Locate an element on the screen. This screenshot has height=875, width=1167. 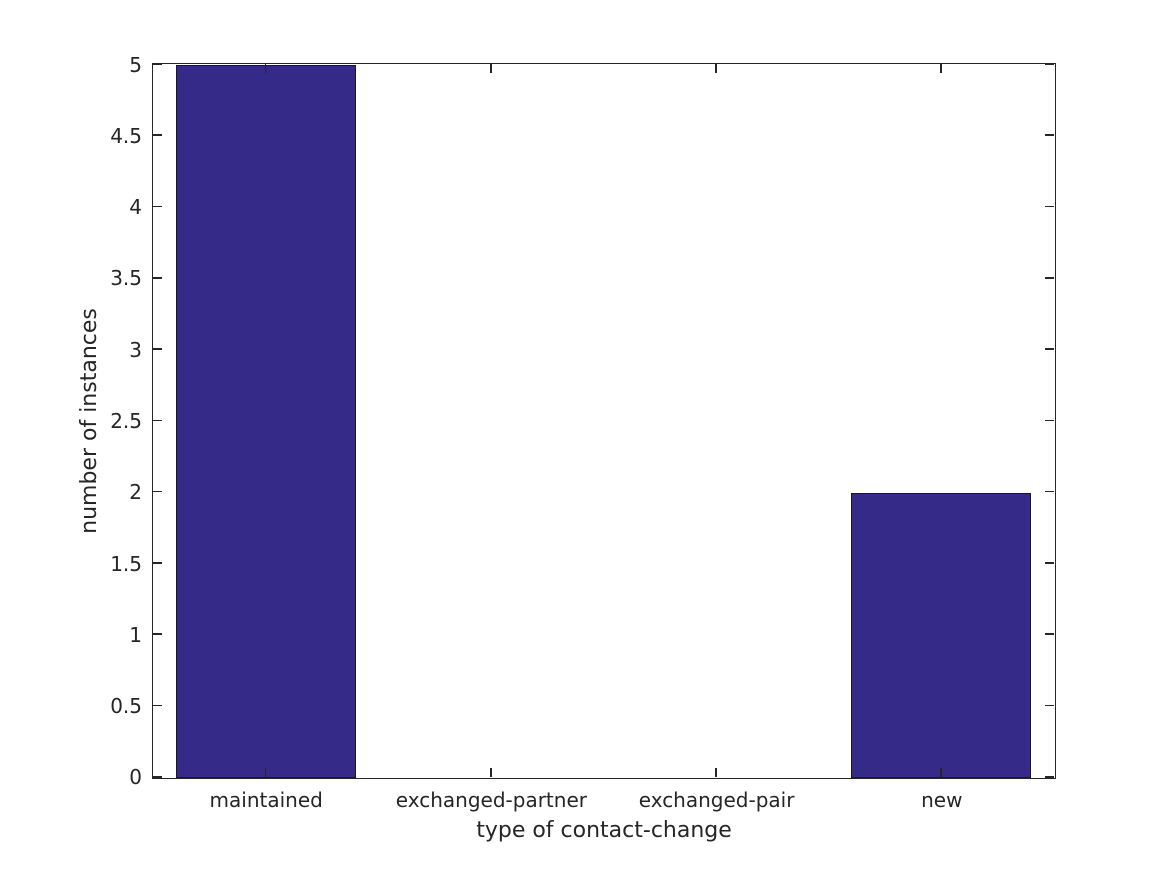
y-tick-label: 3 is located at coordinates (135, 349).